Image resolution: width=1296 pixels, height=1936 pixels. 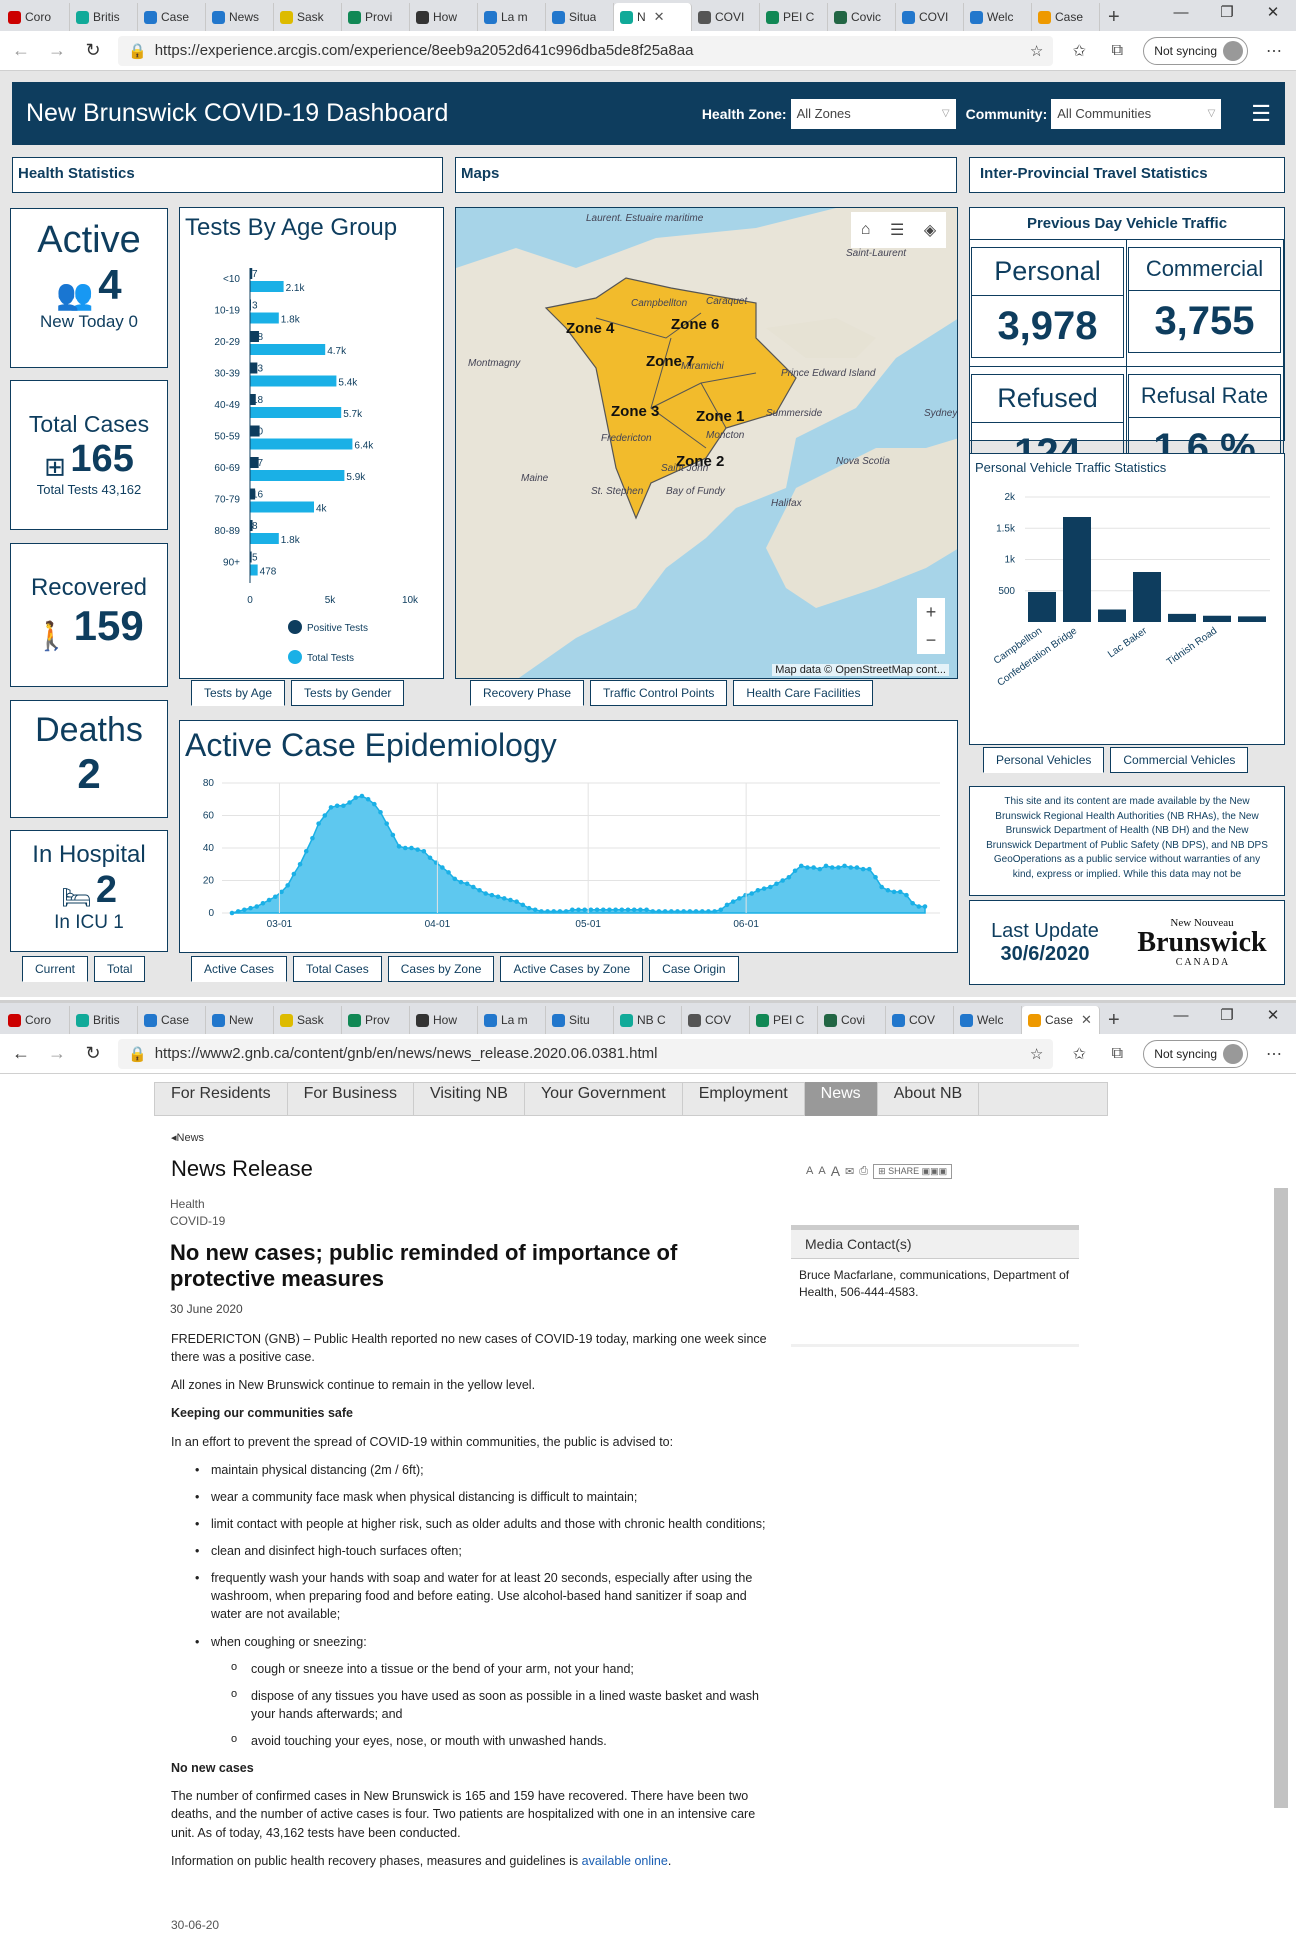 What do you see at coordinates (580, 1020) in the screenshot?
I see `browser-tab: Situ` at bounding box center [580, 1020].